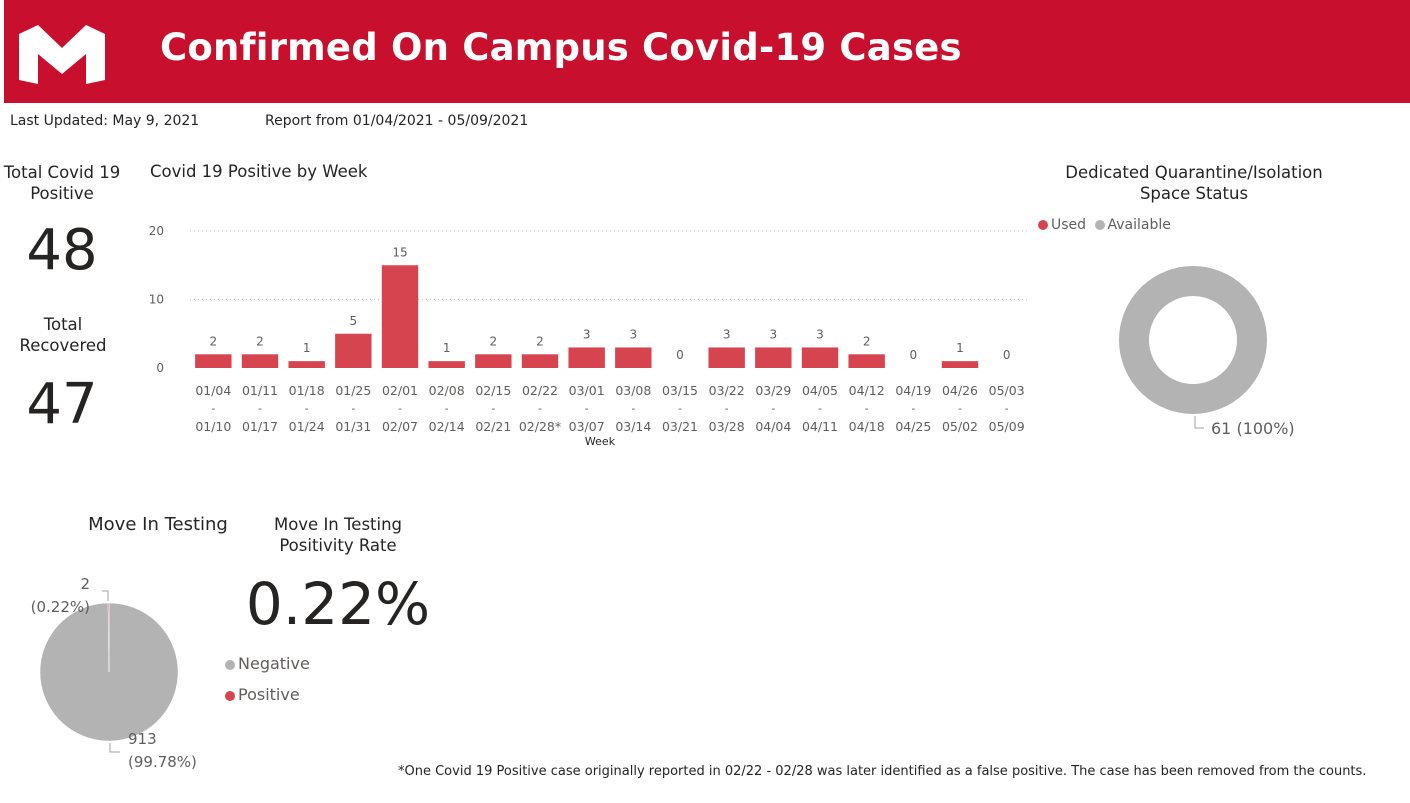  Describe the element at coordinates (960, 426) in the screenshot. I see `x-tick-label: 05/02` at that location.